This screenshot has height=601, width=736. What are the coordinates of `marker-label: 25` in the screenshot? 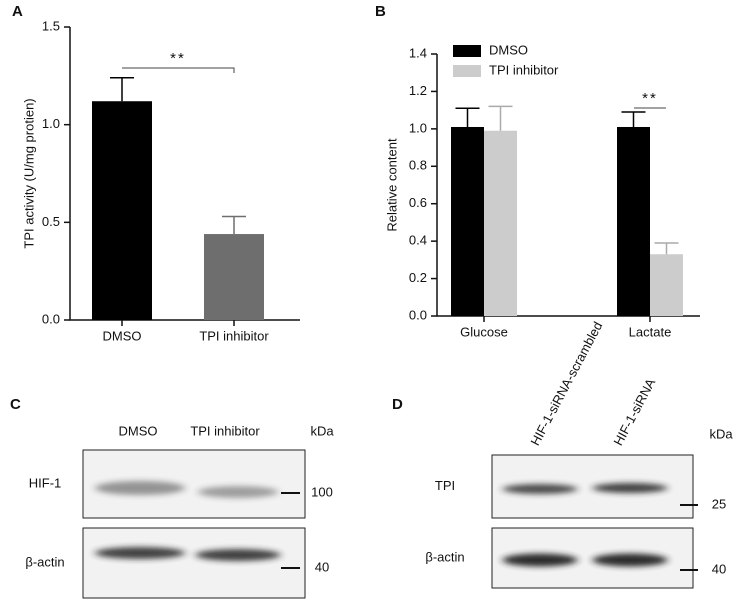 It's located at (719, 503).